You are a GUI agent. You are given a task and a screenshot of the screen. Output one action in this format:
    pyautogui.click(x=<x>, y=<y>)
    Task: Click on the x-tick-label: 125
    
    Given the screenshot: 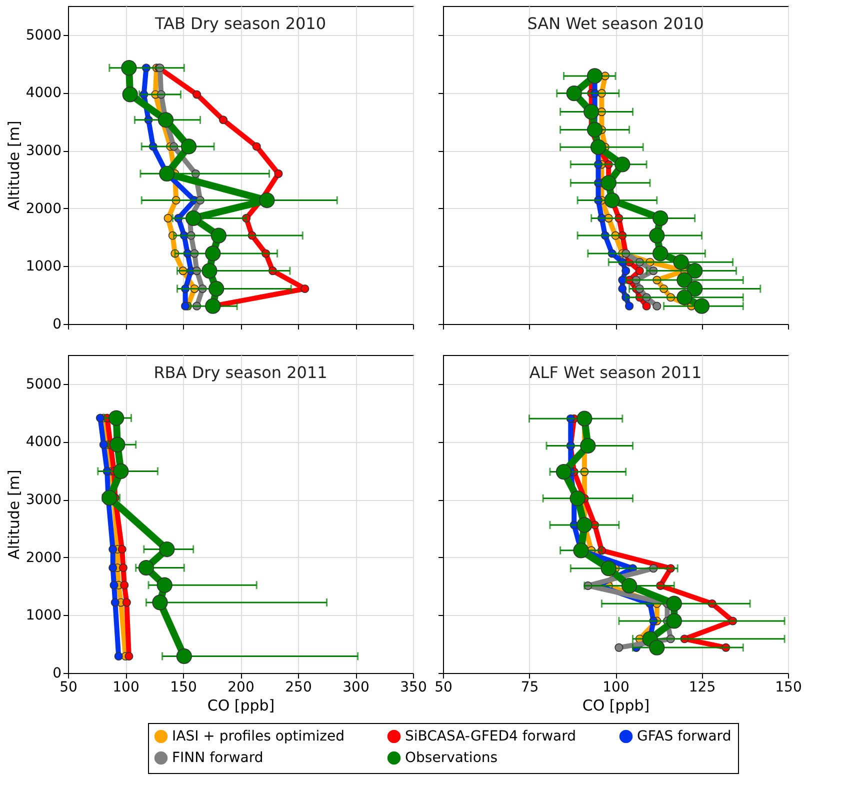 What is the action you would take?
    pyautogui.click(x=702, y=688)
    